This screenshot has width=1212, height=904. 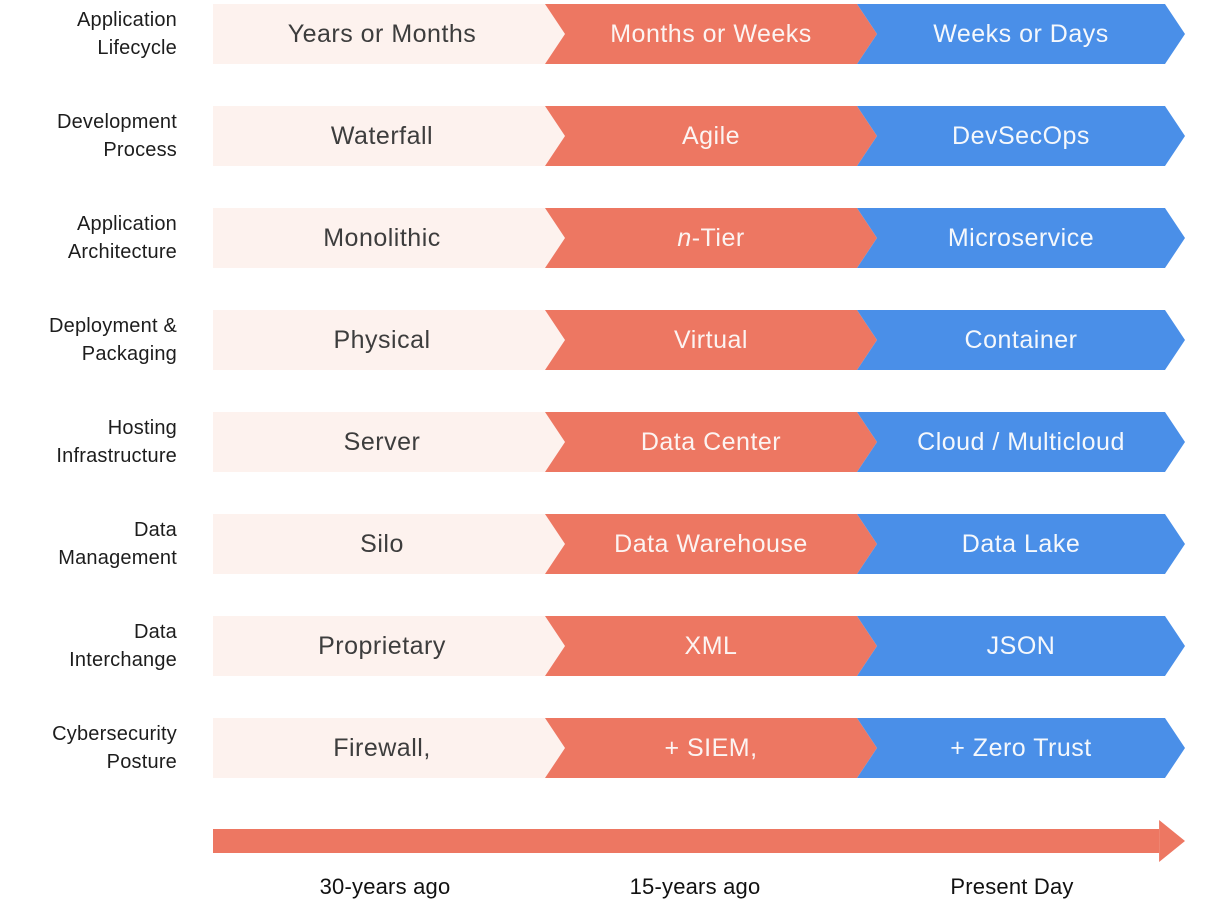 What do you see at coordinates (382, 135) in the screenshot?
I see `segment-text: Waterfall` at bounding box center [382, 135].